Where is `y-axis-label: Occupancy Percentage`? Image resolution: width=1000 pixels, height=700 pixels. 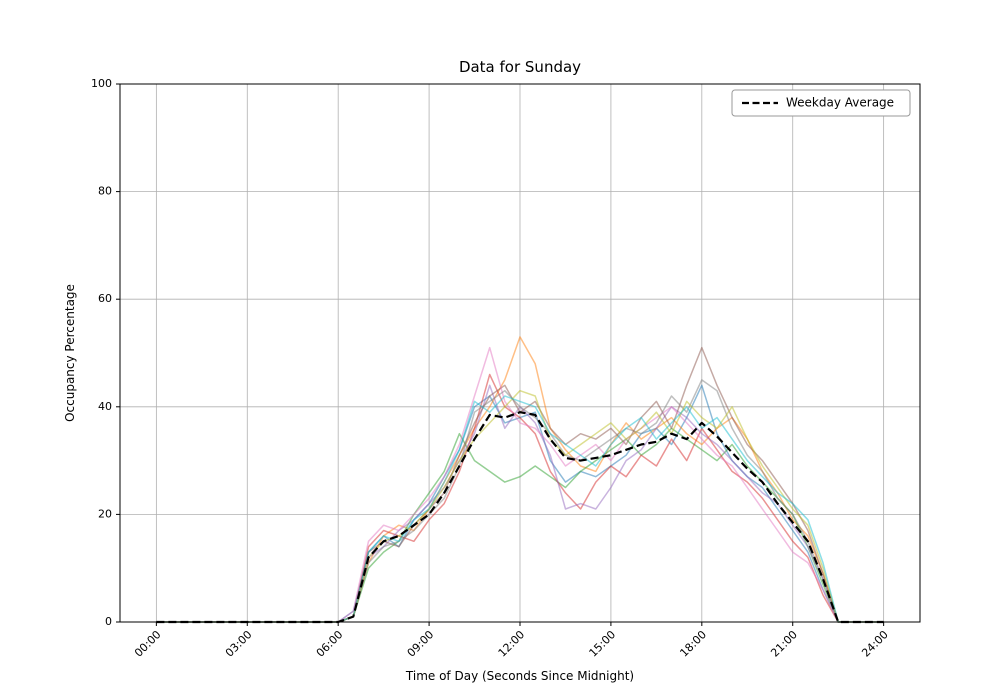 y-axis-label: Occupancy Percentage is located at coordinates (70, 353).